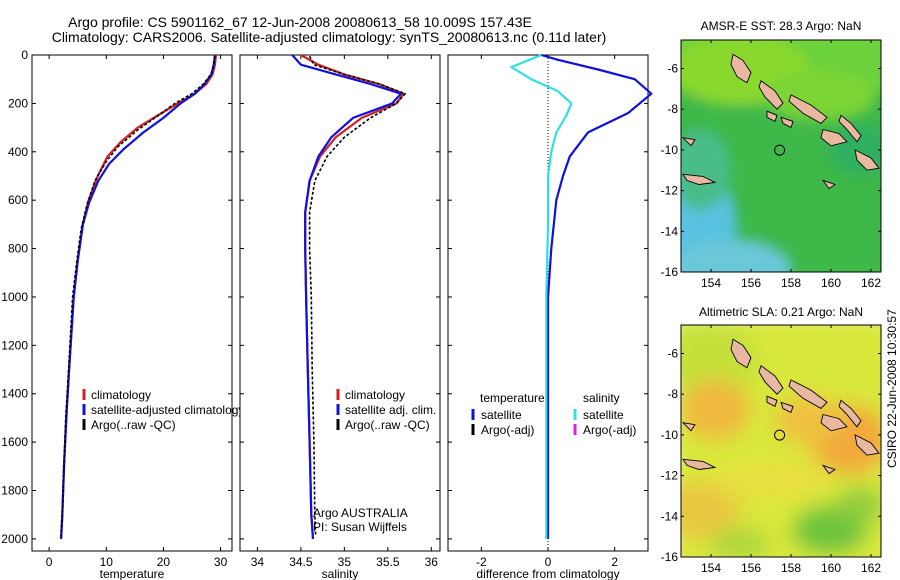  I want to click on depth-tick-label: 800, so click(18, 249).